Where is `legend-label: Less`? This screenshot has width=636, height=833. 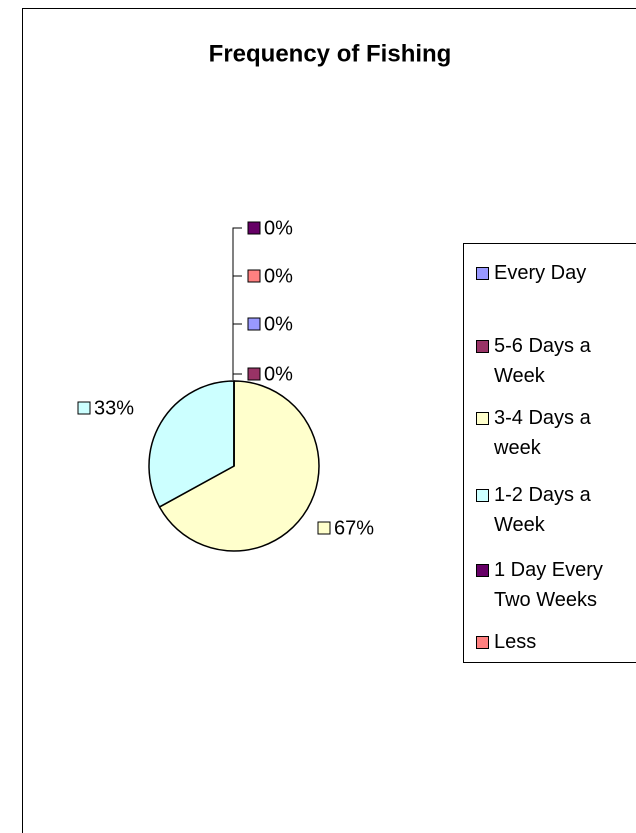
legend-label: Less is located at coordinates (515, 642).